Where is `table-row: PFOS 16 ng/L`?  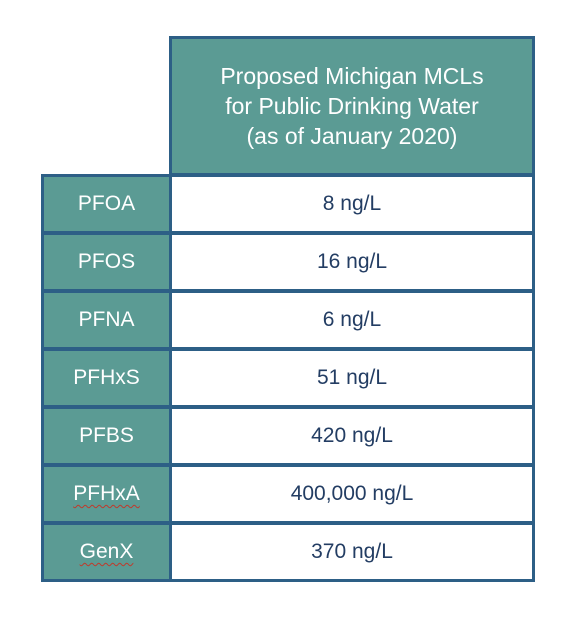
table-row: PFOS 16 ng/L is located at coordinates (288, 262).